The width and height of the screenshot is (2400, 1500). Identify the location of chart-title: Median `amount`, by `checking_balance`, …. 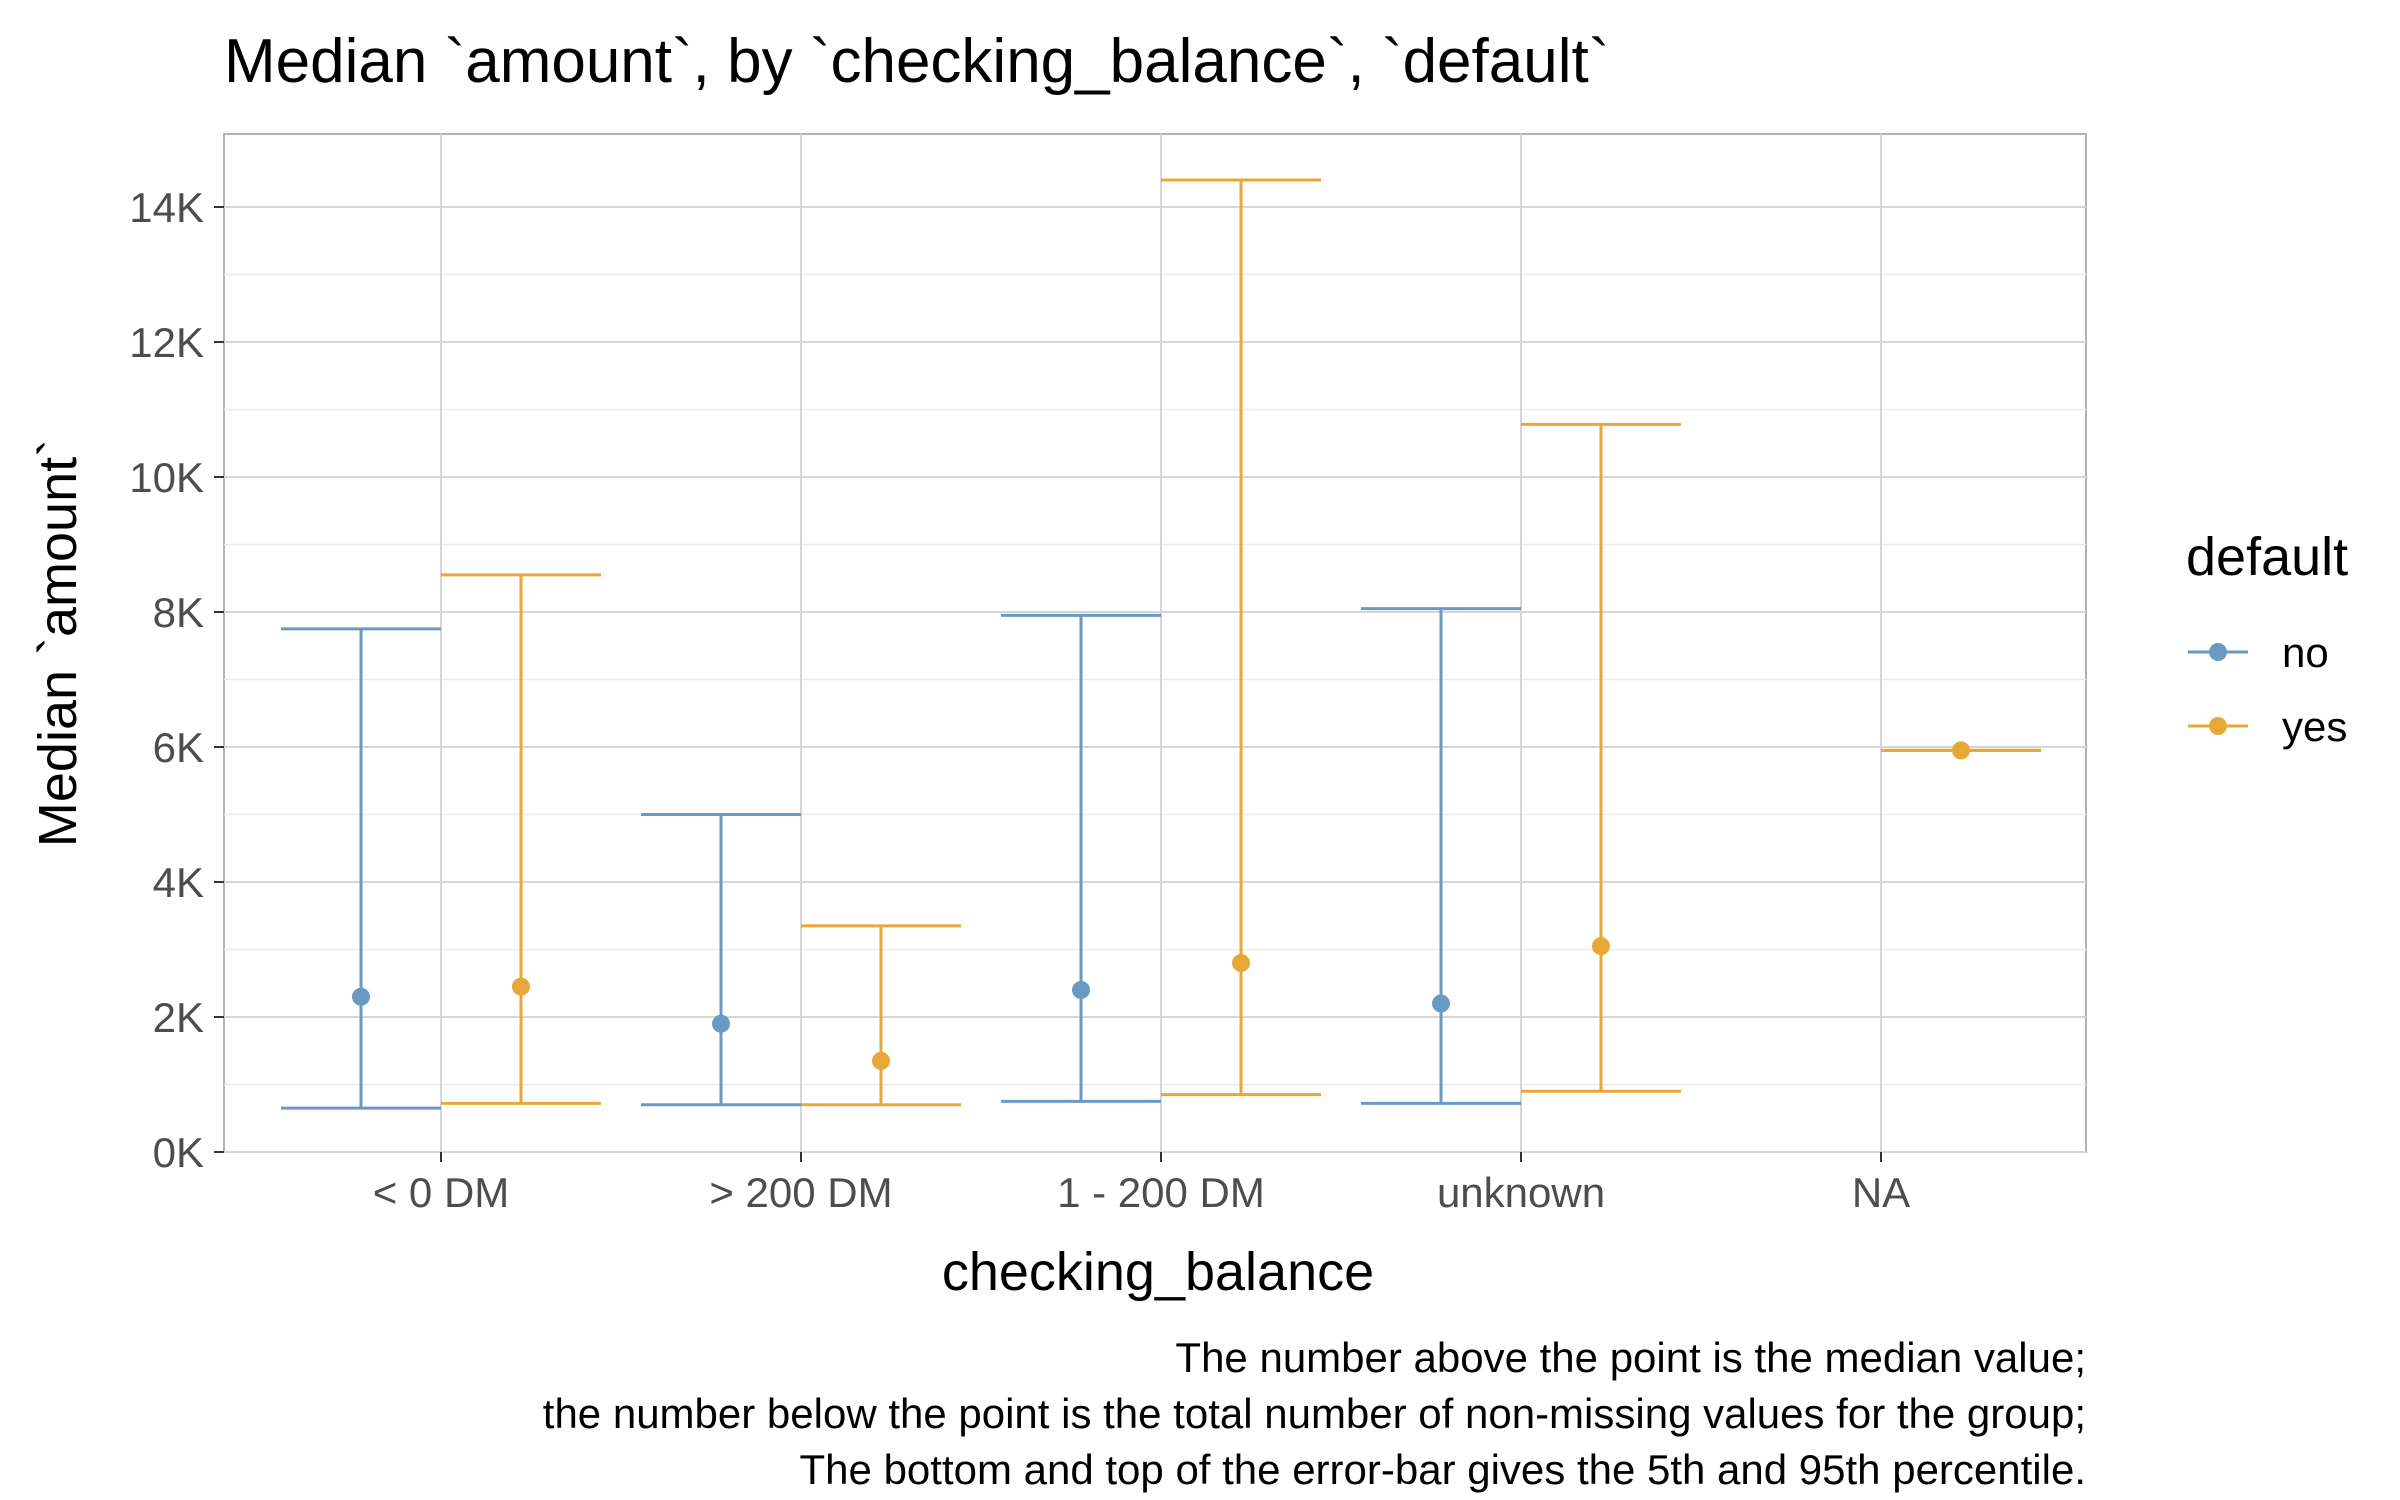
(916, 61).